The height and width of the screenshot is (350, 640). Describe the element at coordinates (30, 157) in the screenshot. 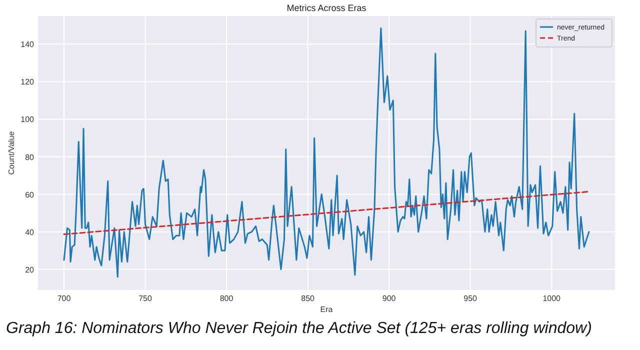

I see `y-tick-label: 80` at that location.